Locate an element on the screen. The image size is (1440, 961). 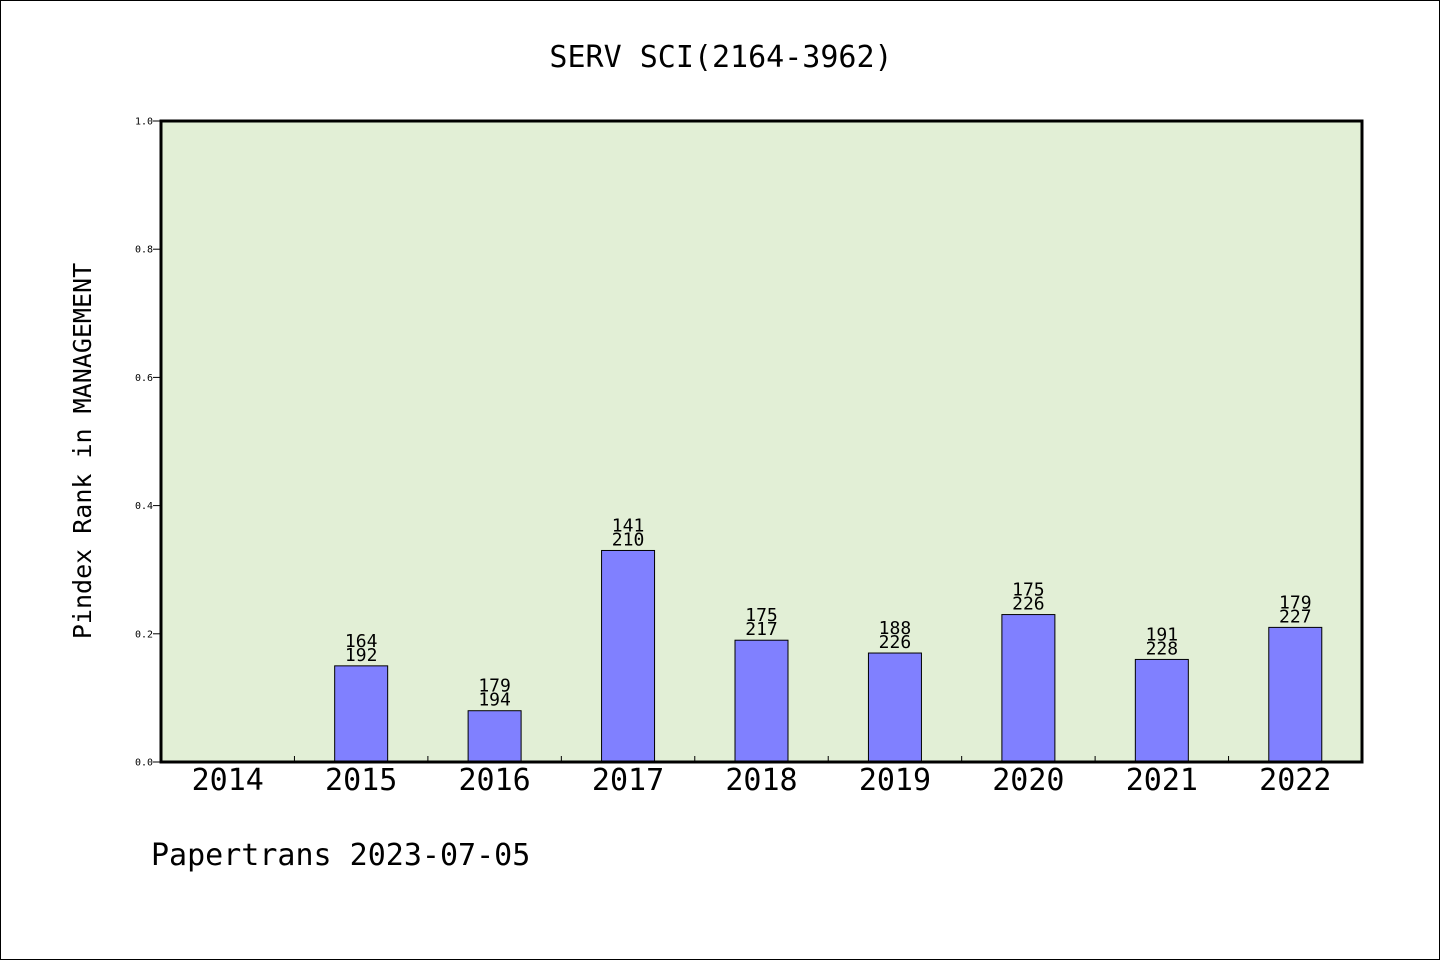
bar-total-label: 210 is located at coordinates (628, 539).